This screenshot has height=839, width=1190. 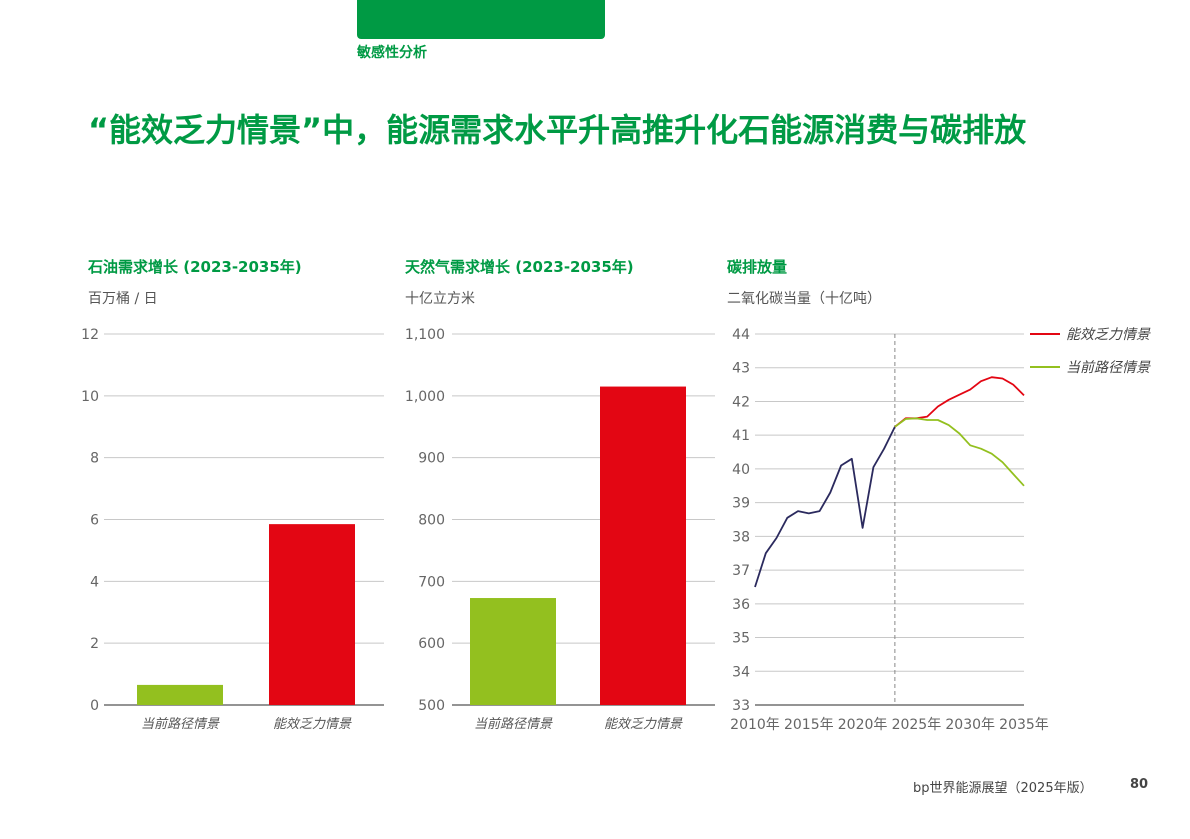 I want to click on emissions-y-tick-label: 37, so click(x=741, y=571).